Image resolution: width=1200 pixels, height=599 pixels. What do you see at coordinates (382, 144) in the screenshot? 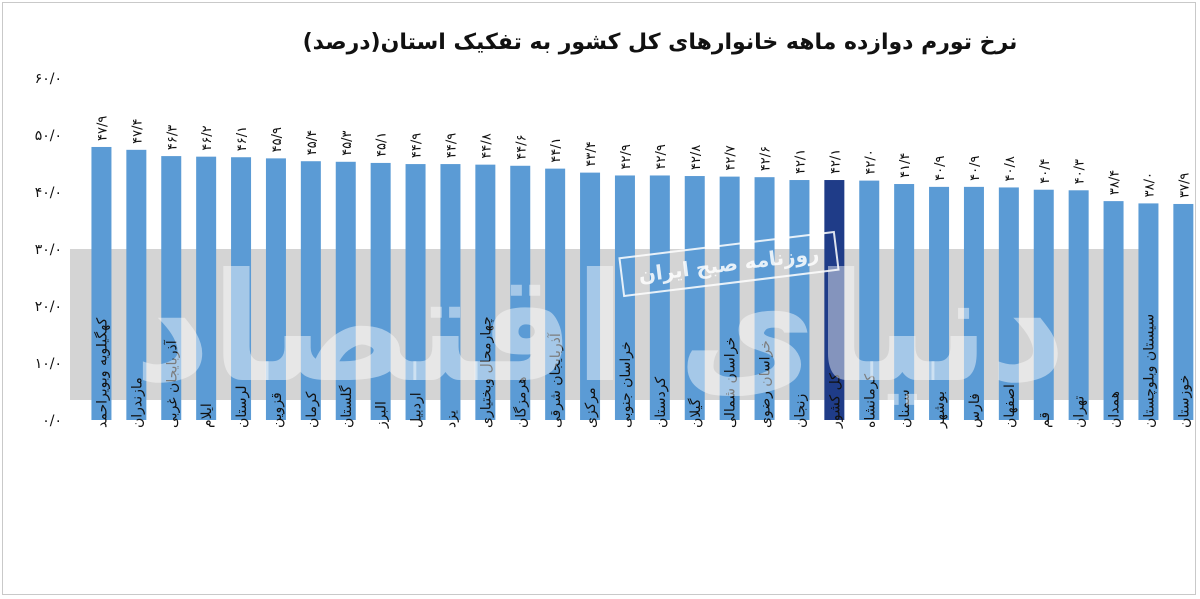
I see `value-label: ۴۵/۱` at bounding box center [382, 144].